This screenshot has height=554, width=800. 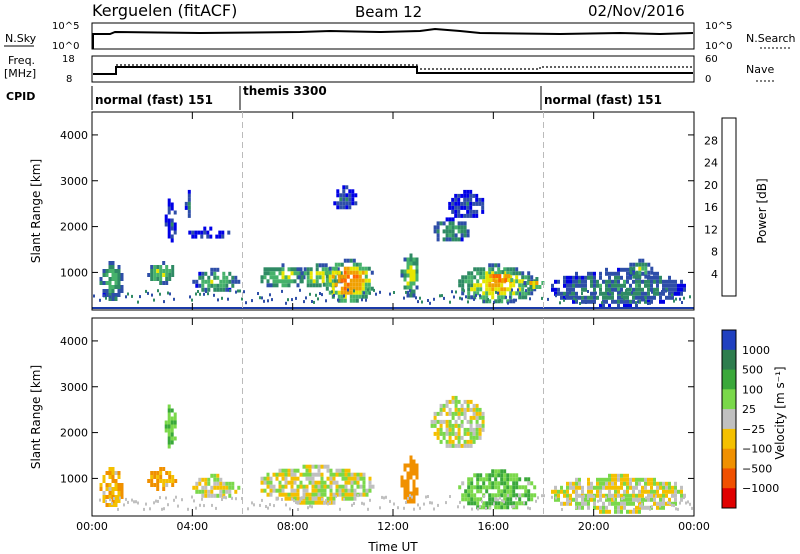 I want to click on y-tick-label: 1000, so click(x=74, y=478).